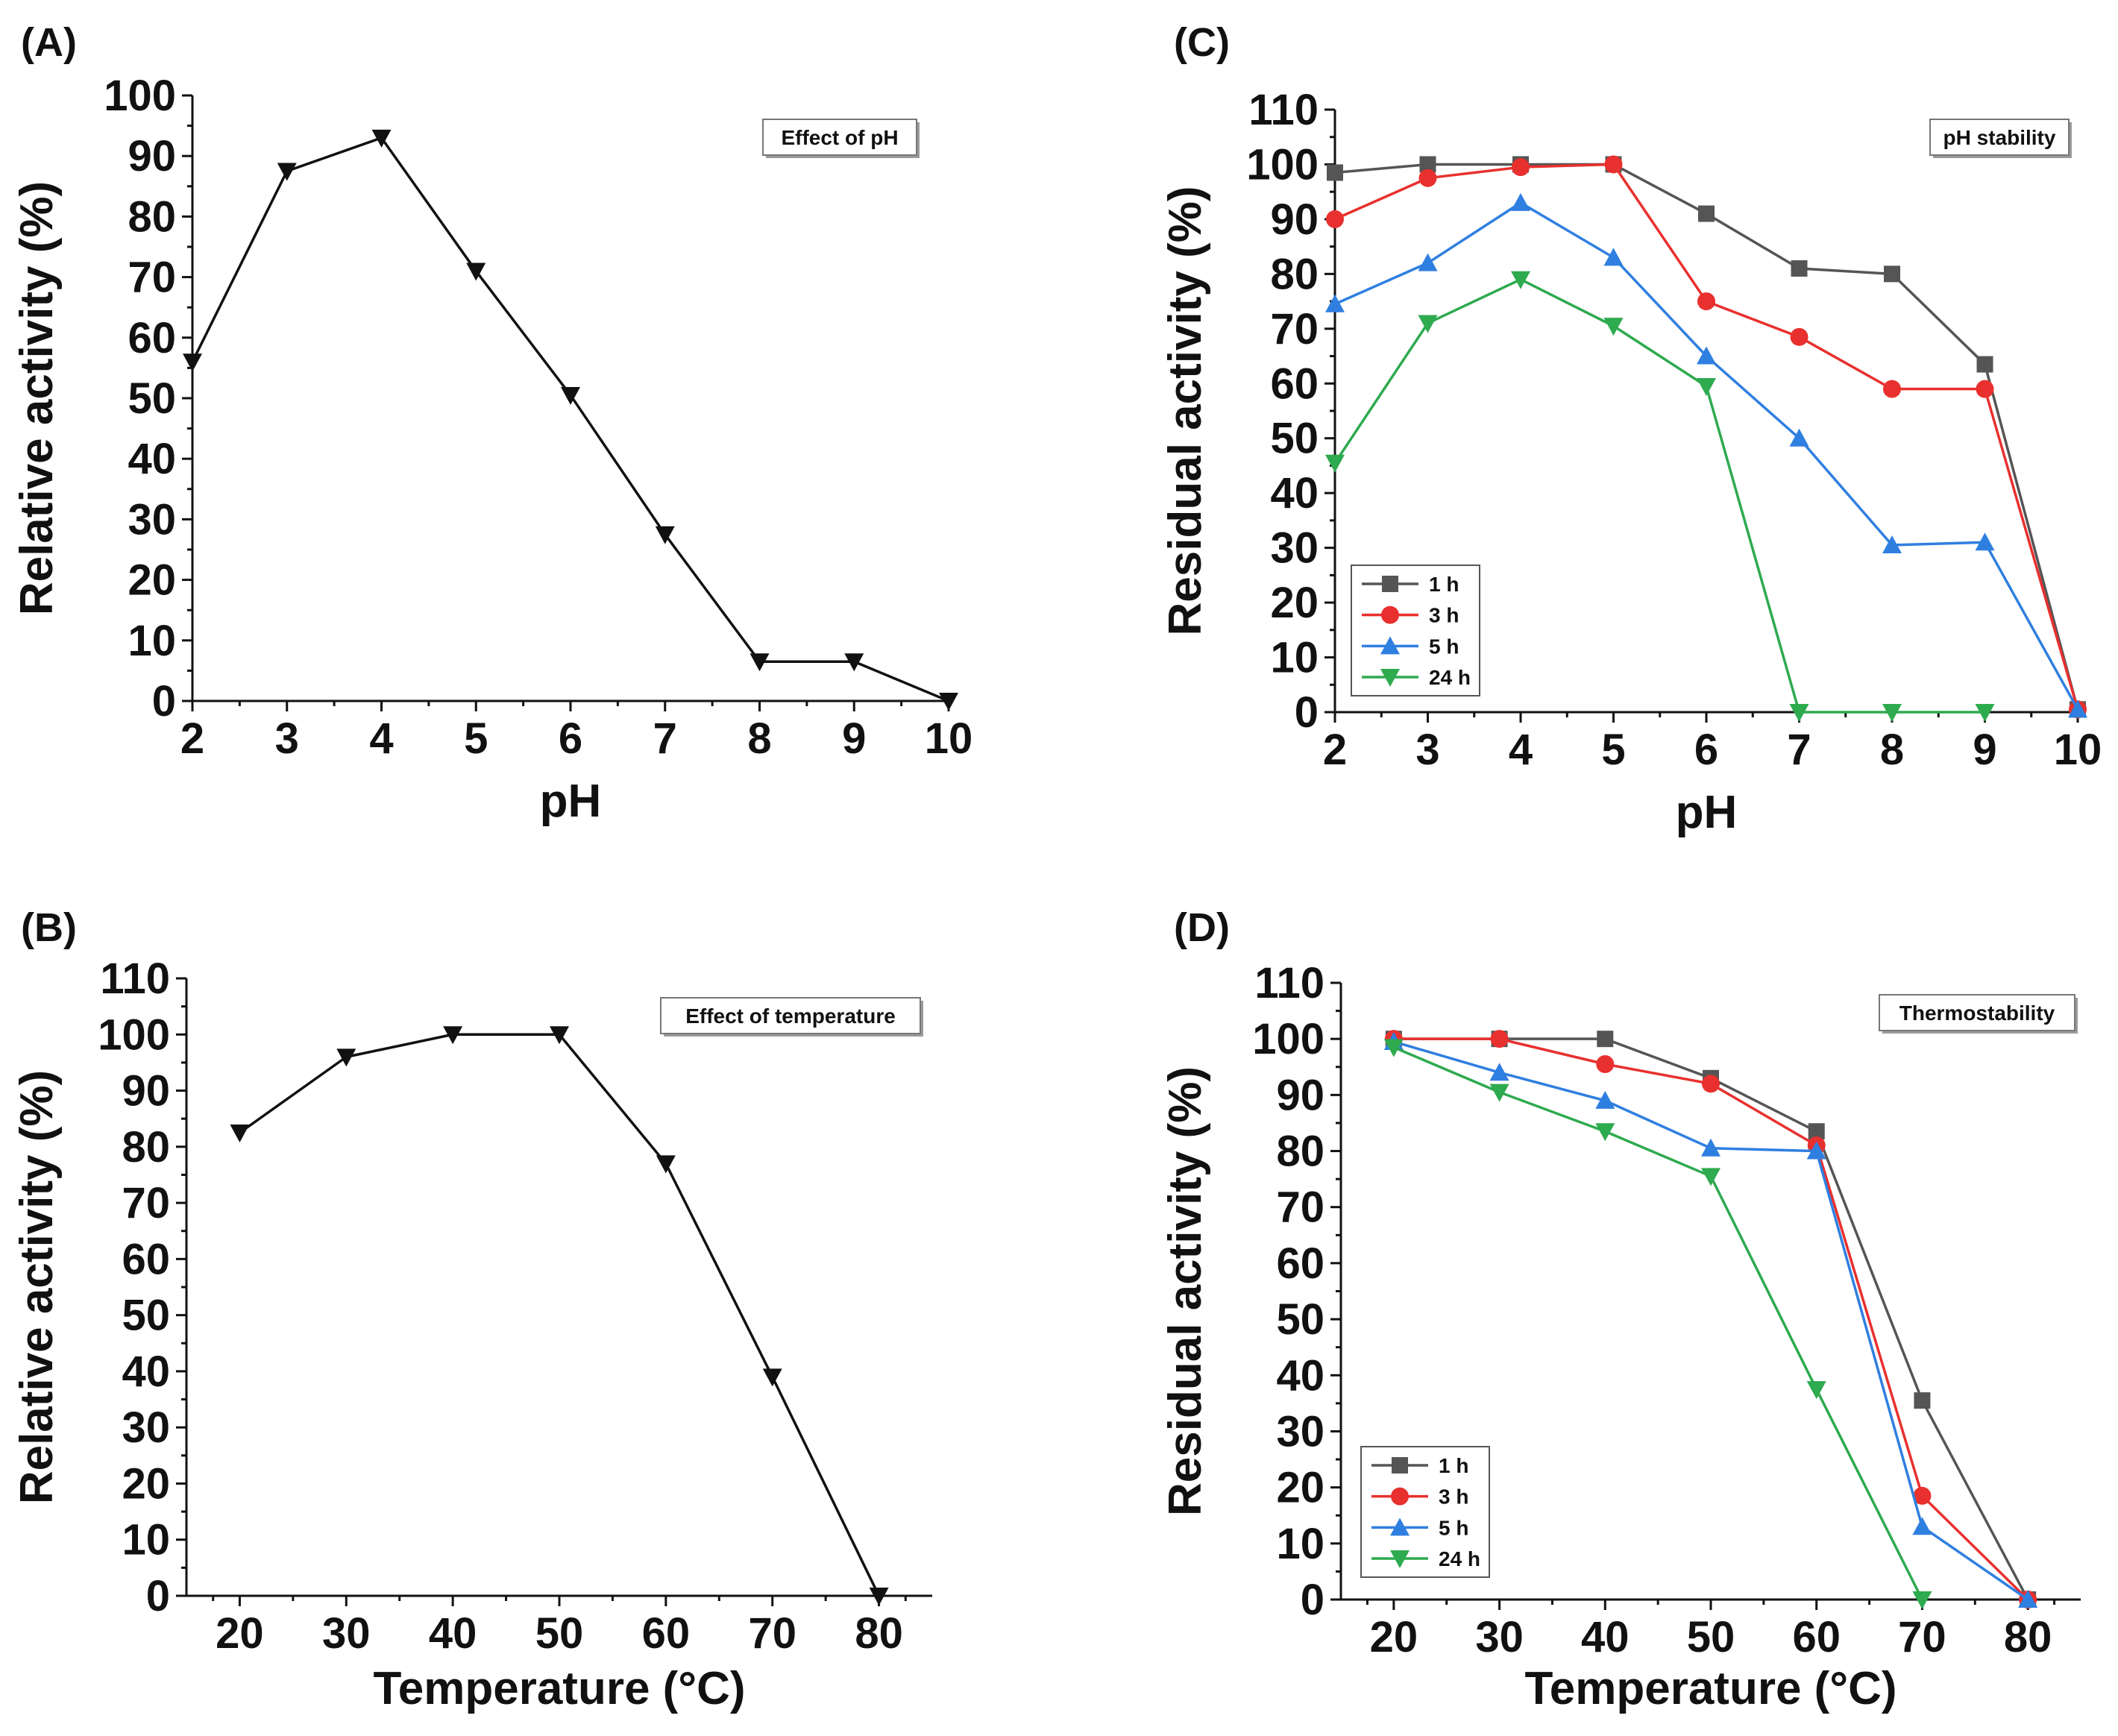 The height and width of the screenshot is (1736, 2118). What do you see at coordinates (381, 738) in the screenshot?
I see `x-tick-label: 4` at bounding box center [381, 738].